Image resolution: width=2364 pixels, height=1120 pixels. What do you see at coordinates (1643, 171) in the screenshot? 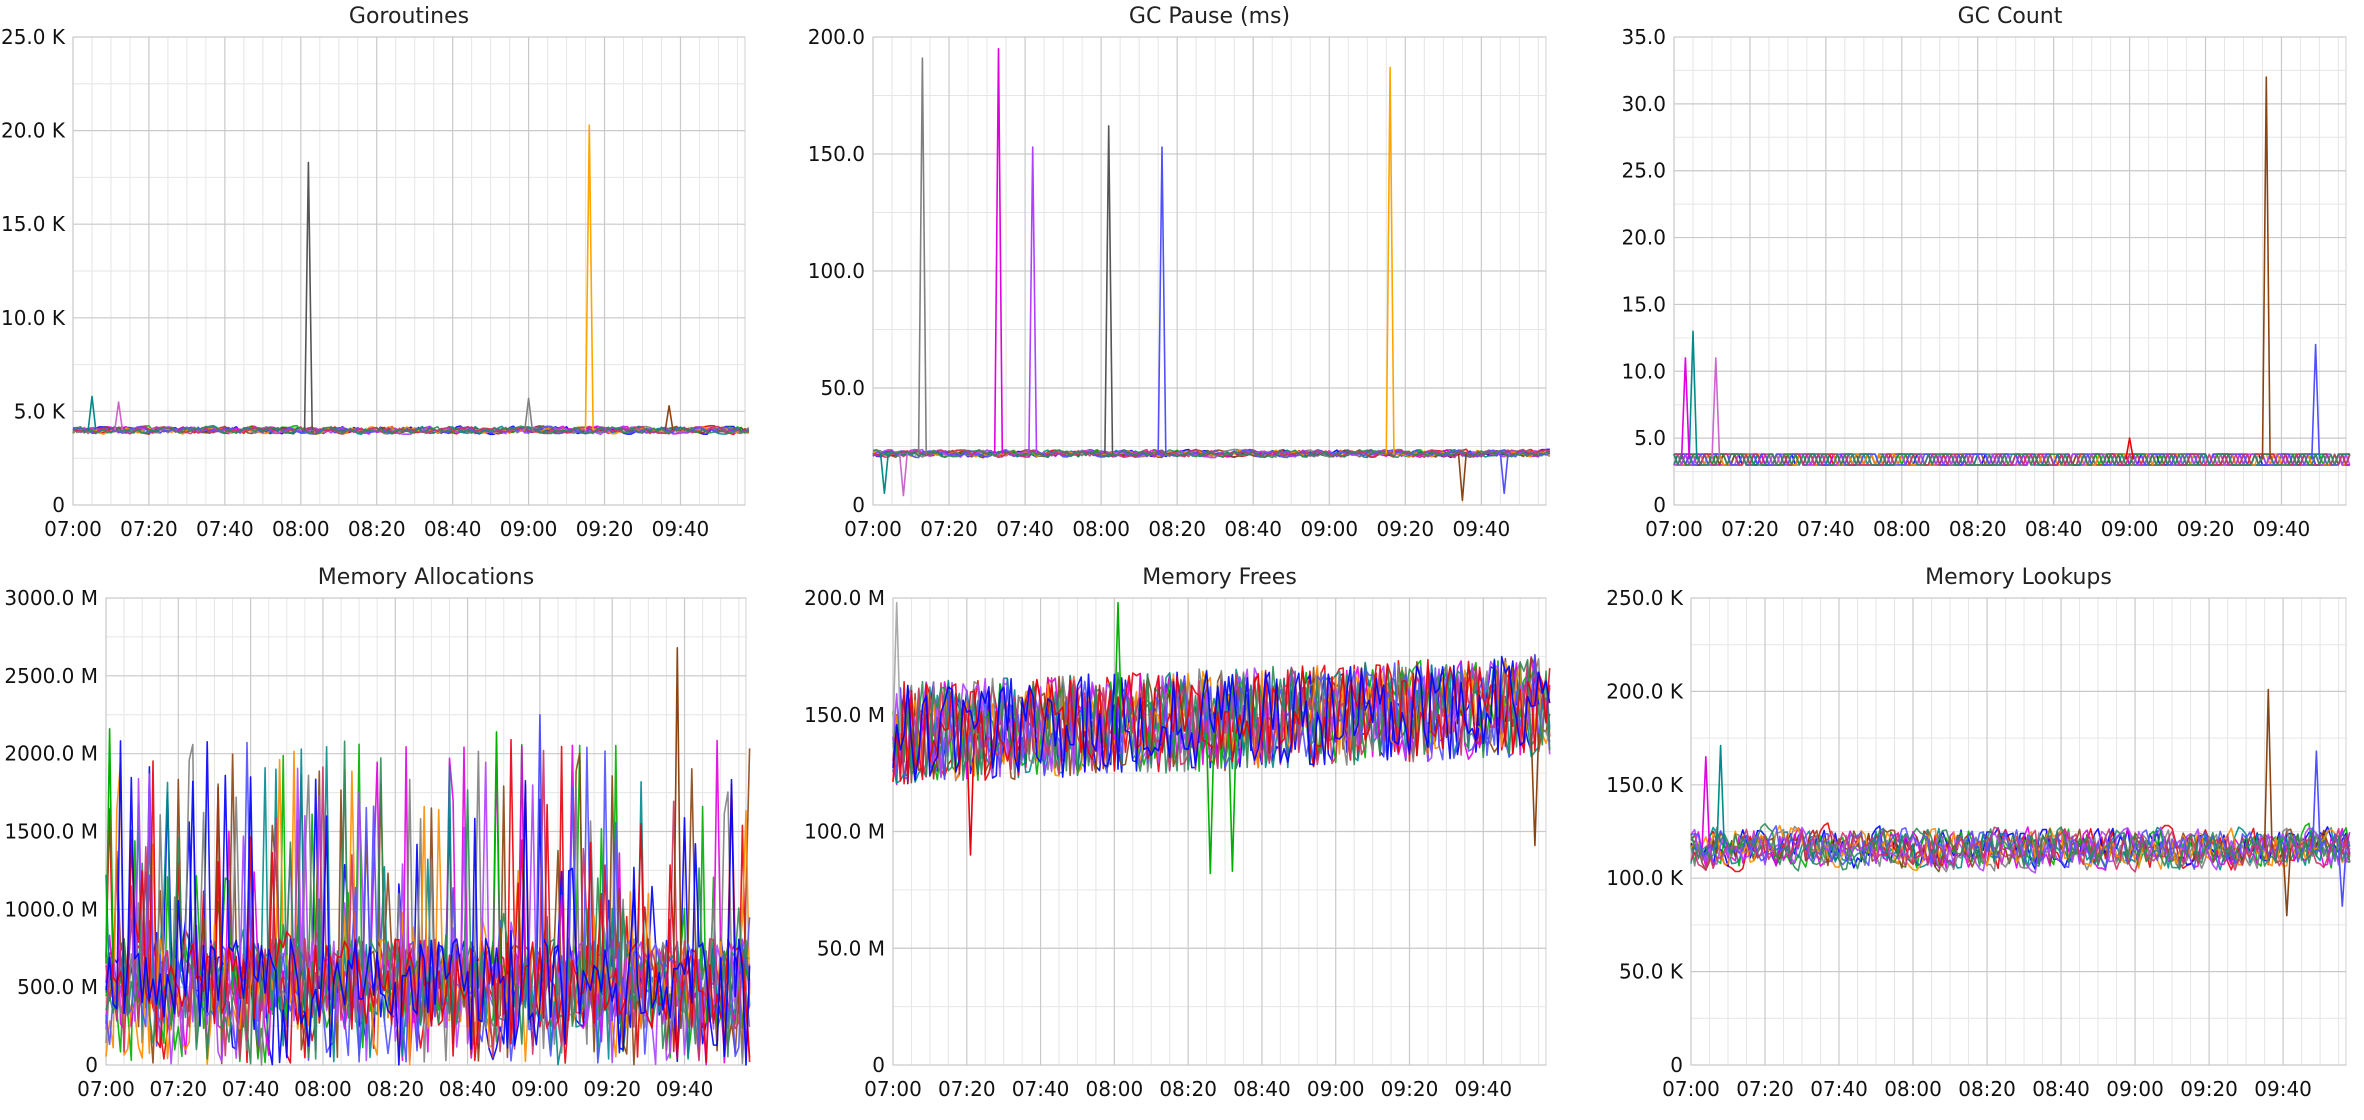
I see `gc-count-y-tick-label: 25.0` at bounding box center [1643, 171].